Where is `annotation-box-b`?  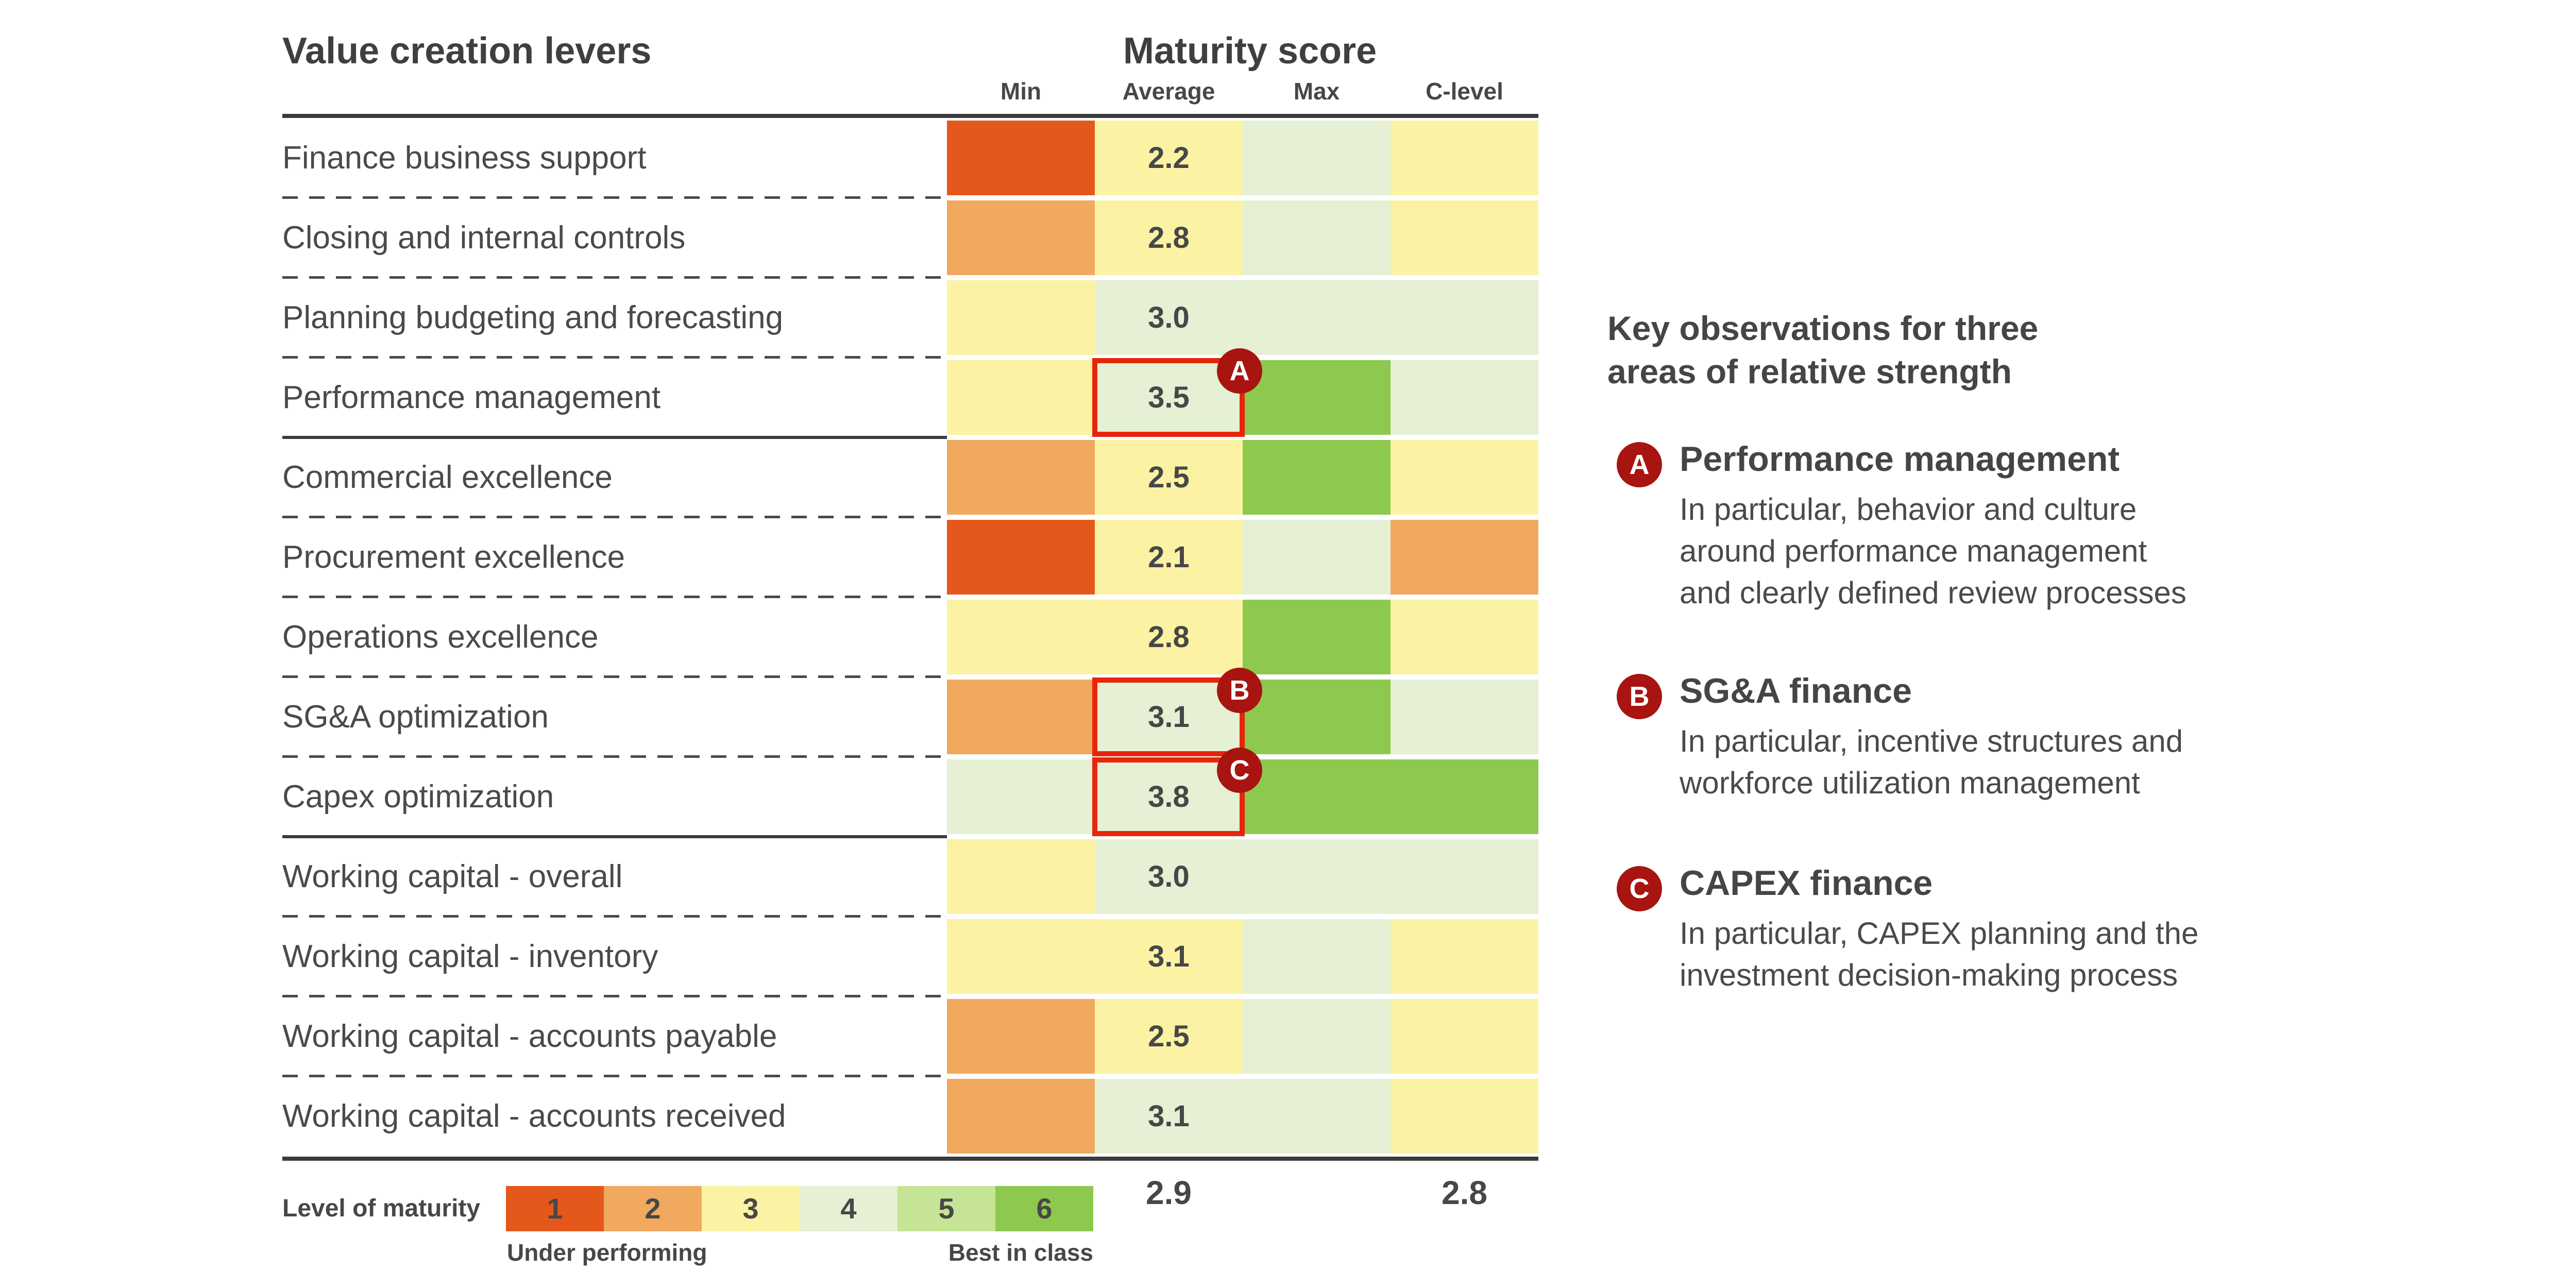
annotation-box-b is located at coordinates (1168, 716).